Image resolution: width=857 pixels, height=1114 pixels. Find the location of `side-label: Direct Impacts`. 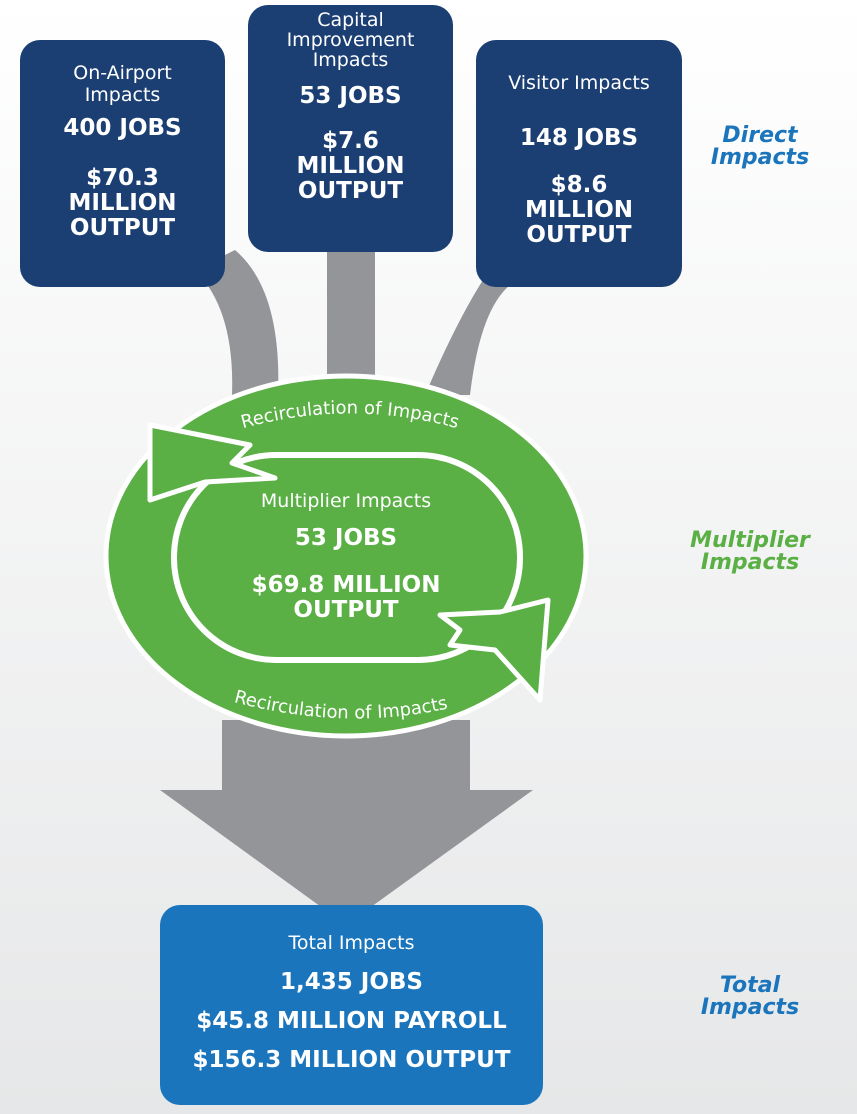

side-label: Direct Impacts is located at coordinates (760, 146).